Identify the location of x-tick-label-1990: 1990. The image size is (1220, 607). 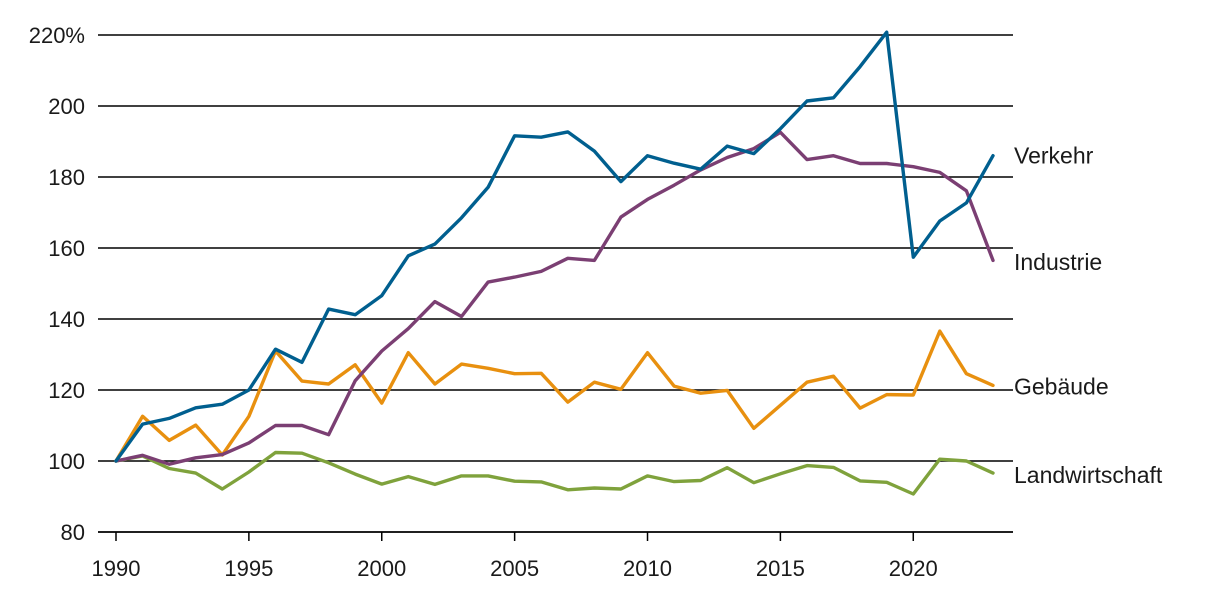
(116, 568).